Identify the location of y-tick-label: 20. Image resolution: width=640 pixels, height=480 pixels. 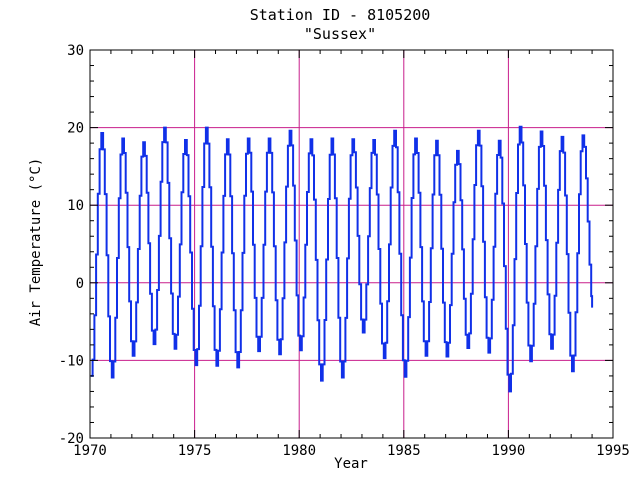
(75, 129).